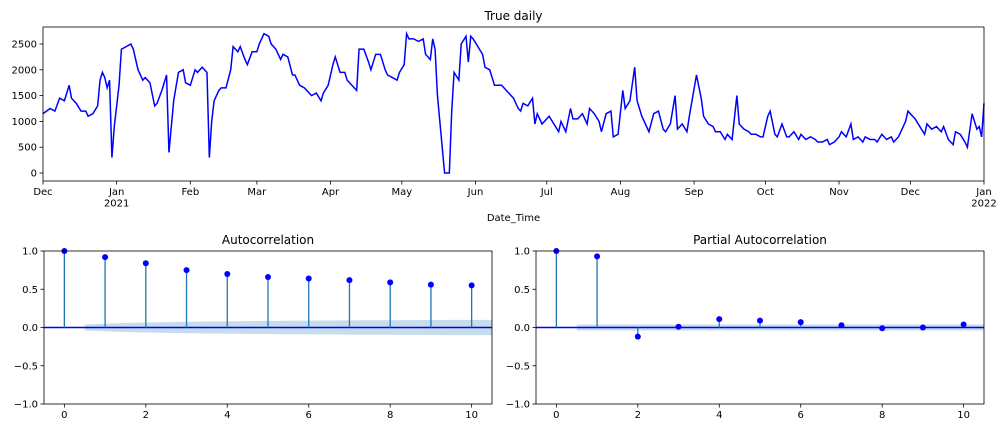  I want to click on x-tick-label: Jan 2021, so click(116, 198).